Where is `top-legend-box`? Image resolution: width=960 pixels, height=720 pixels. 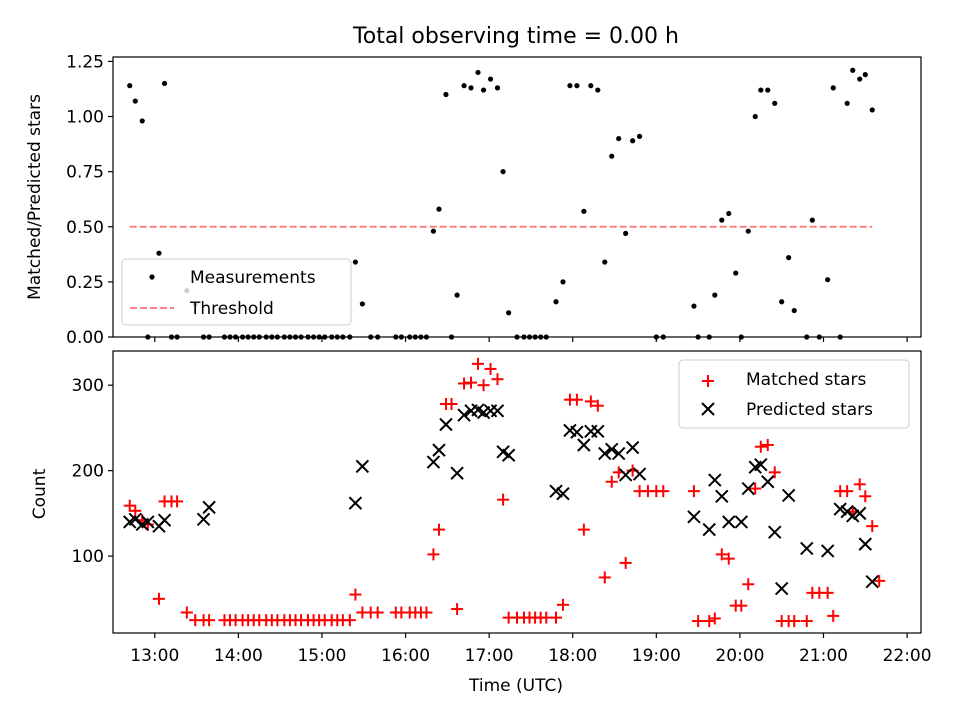 top-legend-box is located at coordinates (236, 292).